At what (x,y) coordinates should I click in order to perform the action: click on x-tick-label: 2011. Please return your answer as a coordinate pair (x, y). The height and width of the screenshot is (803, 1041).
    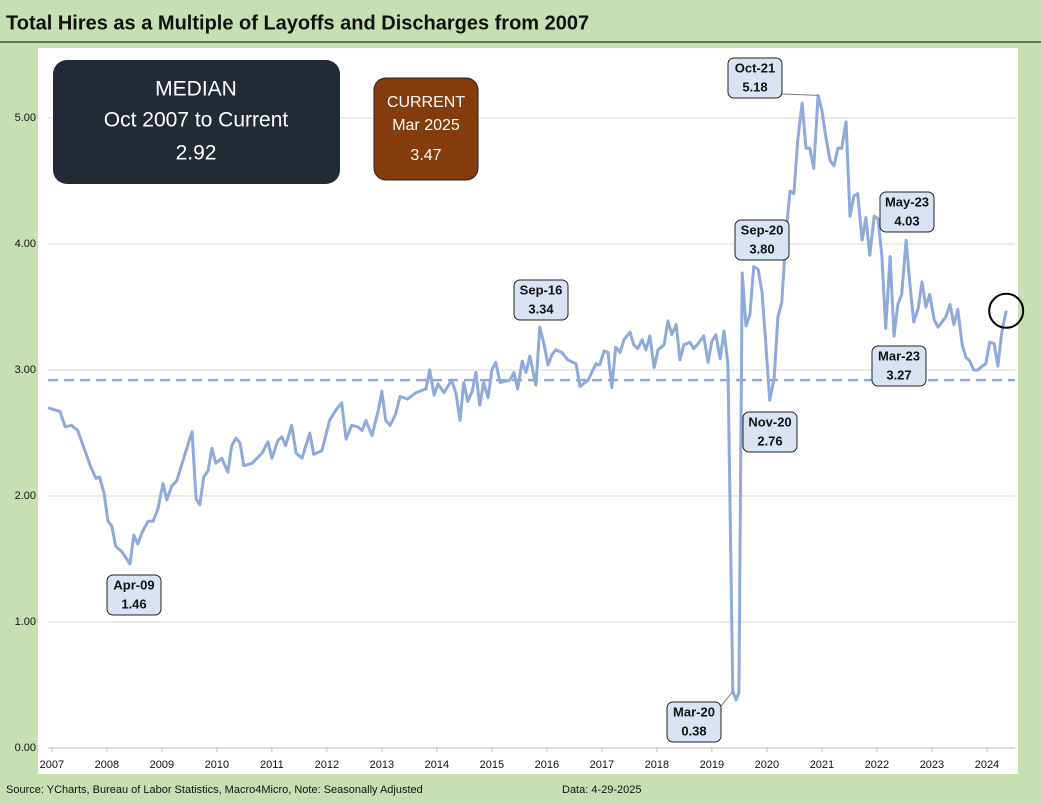
    Looking at the image, I should click on (272, 765).